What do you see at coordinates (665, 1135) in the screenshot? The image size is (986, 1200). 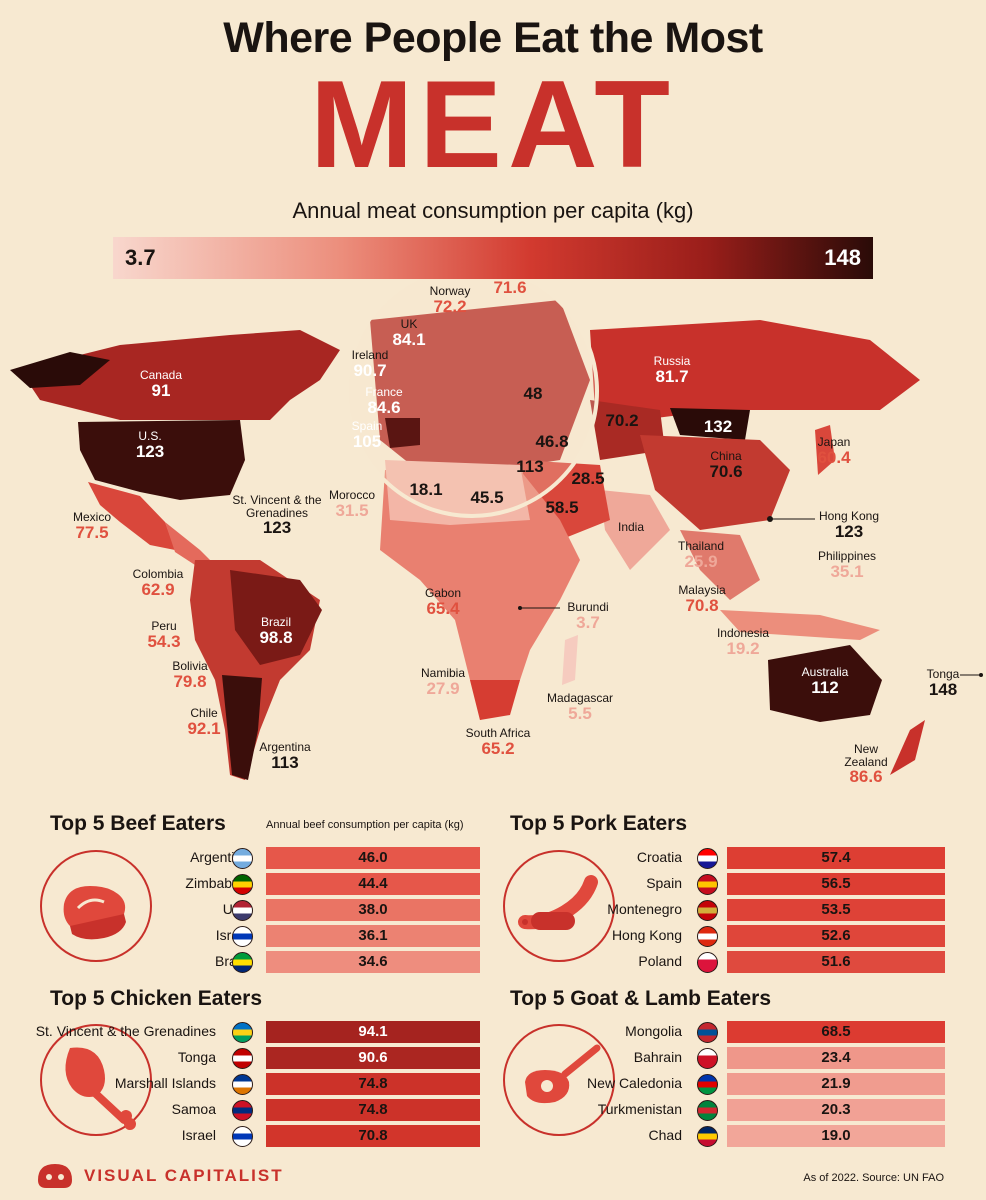 I see `goat-row-label: Chad` at bounding box center [665, 1135].